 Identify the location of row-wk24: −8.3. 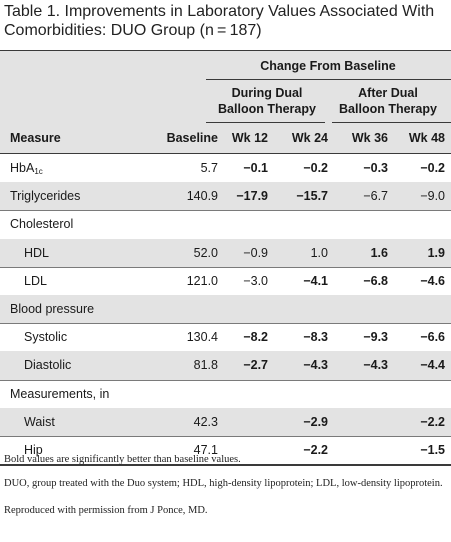
(315, 337).